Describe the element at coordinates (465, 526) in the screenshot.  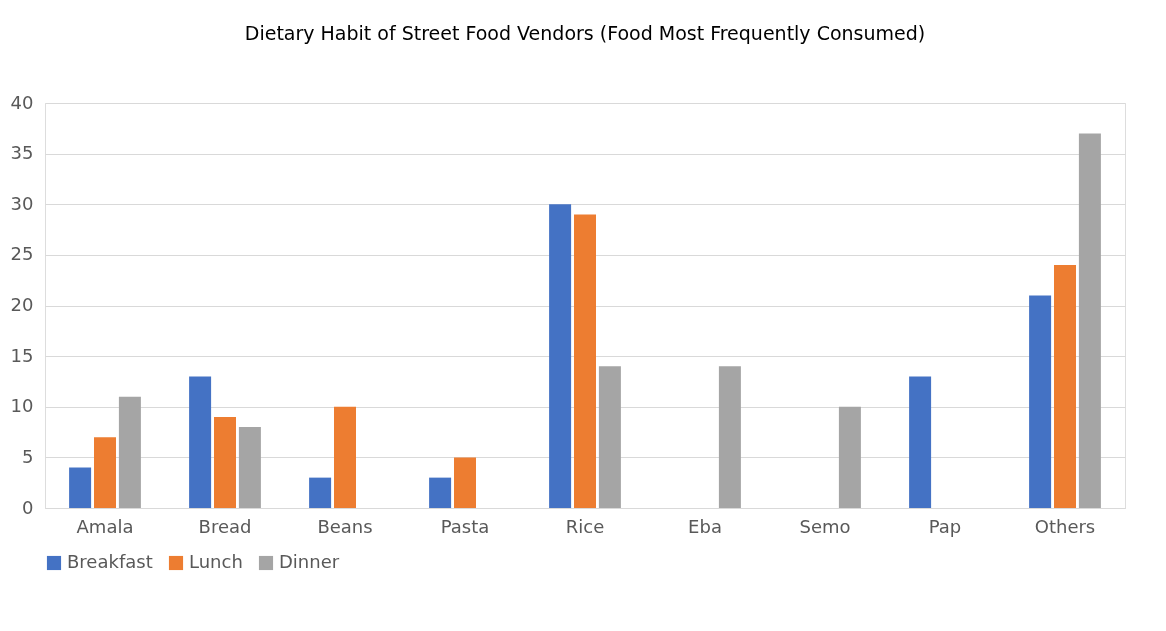
I see `x-tick-label: Pasta` at that location.